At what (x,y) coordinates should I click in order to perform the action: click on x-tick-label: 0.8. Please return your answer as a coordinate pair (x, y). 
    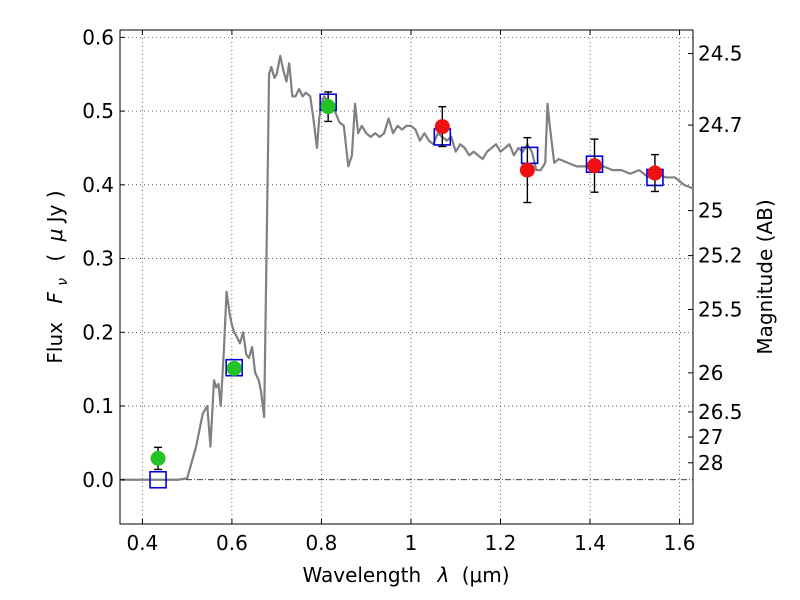
    Looking at the image, I should click on (322, 543).